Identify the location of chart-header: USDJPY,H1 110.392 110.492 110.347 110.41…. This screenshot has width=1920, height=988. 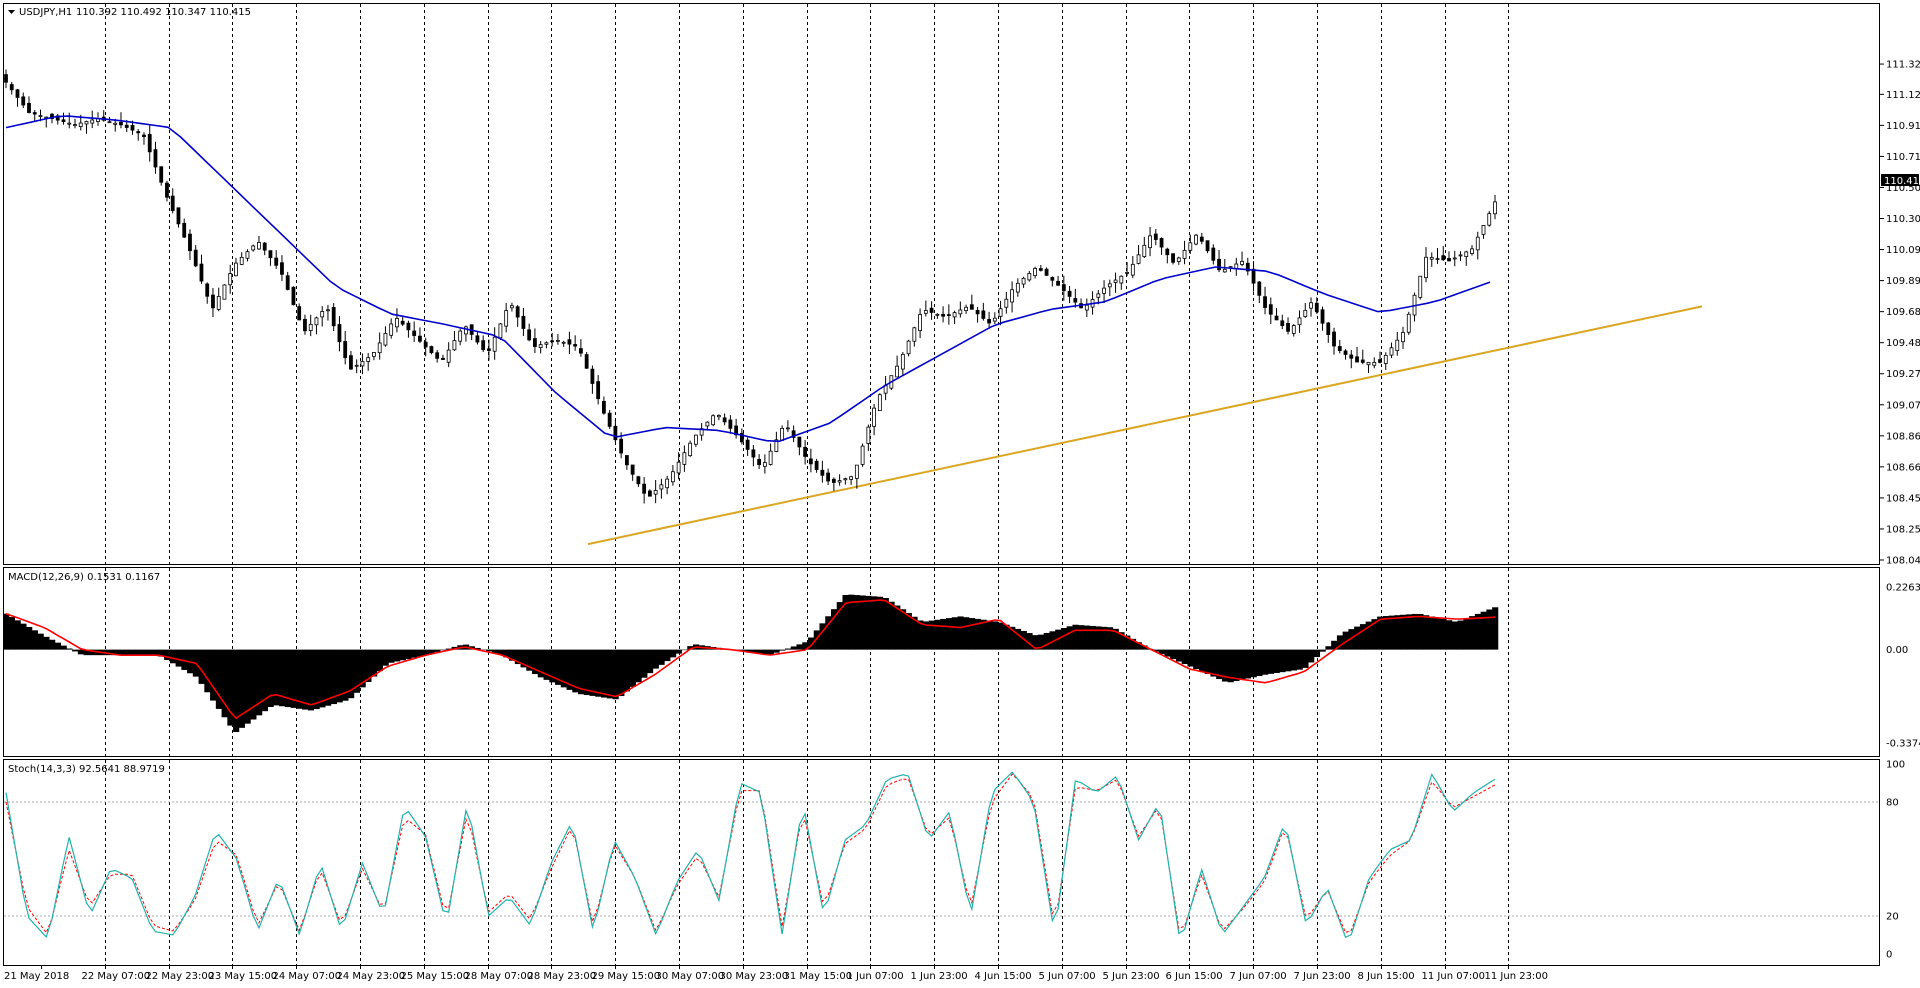
(129, 12).